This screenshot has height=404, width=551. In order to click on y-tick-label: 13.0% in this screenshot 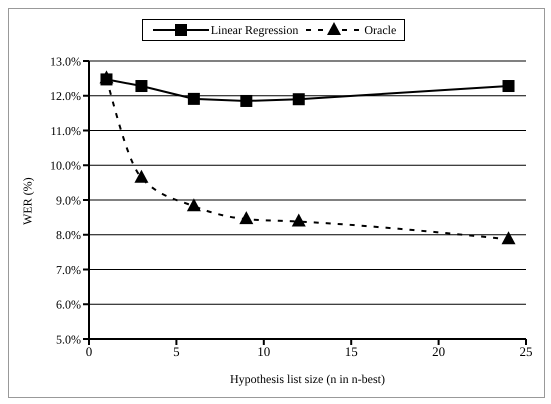, I will do `click(65, 61)`.